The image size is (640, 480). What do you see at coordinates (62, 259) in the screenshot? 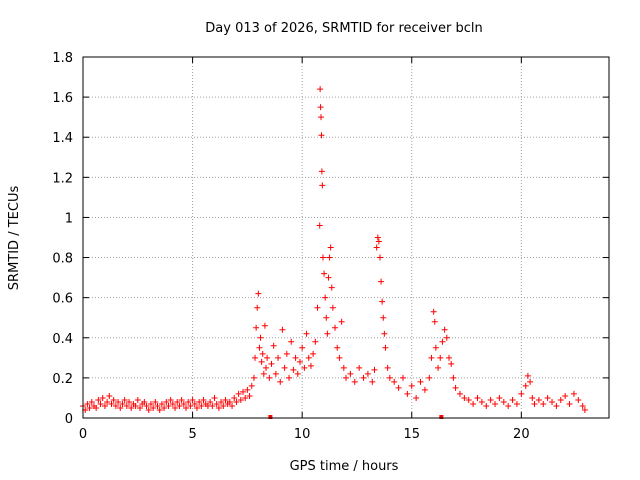
I see `y-tick-label: 0.8` at bounding box center [62, 259].